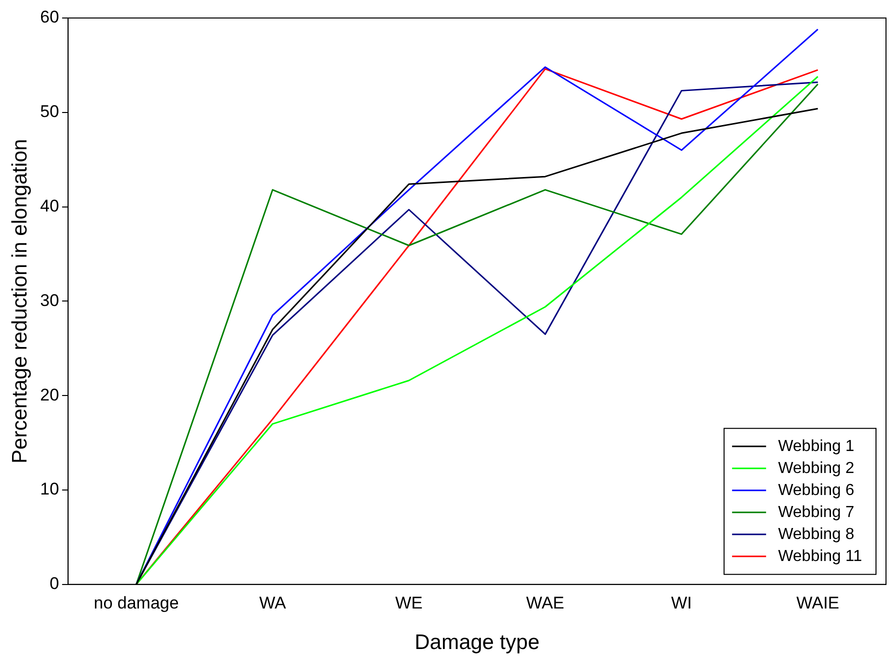 The width and height of the screenshot is (892, 668). What do you see at coordinates (816, 468) in the screenshot?
I see `legend-label: Webbing 2` at bounding box center [816, 468].